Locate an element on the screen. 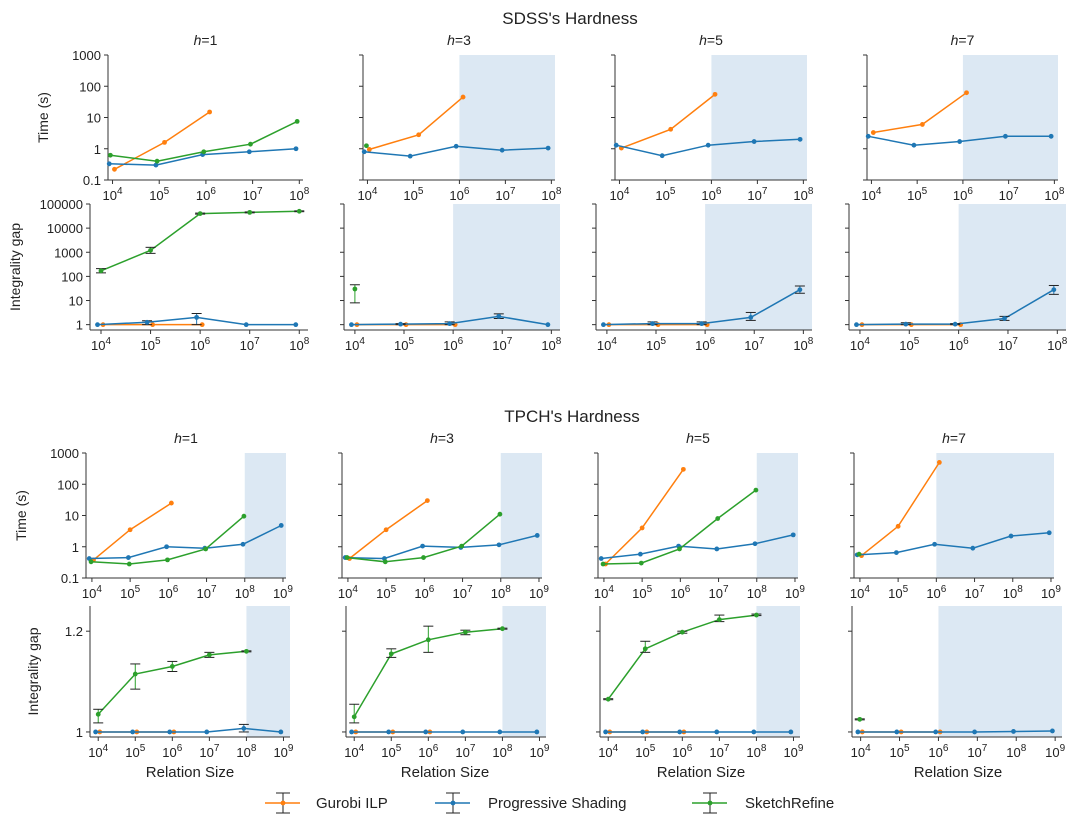  panel-title: h=1 is located at coordinates (206, 40).